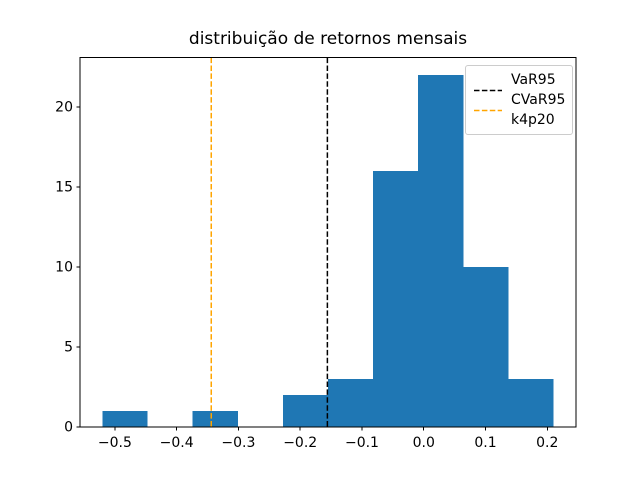  Describe the element at coordinates (488, 84) in the screenshot. I see `dashed-line-black-icon` at that location.